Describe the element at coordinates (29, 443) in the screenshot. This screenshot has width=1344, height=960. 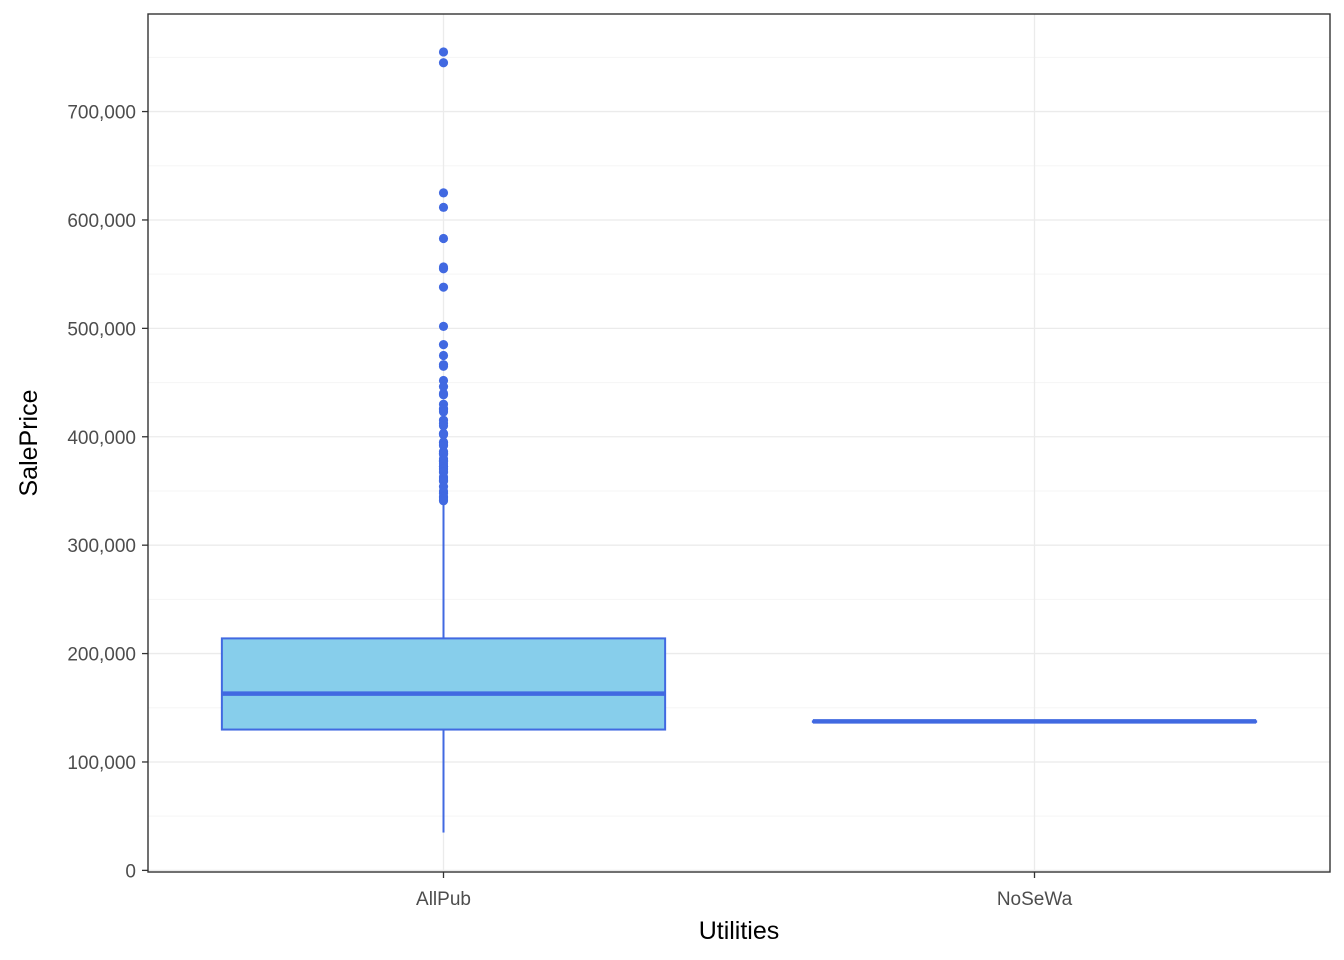
I see `y-axis-title: SalePrice` at that location.